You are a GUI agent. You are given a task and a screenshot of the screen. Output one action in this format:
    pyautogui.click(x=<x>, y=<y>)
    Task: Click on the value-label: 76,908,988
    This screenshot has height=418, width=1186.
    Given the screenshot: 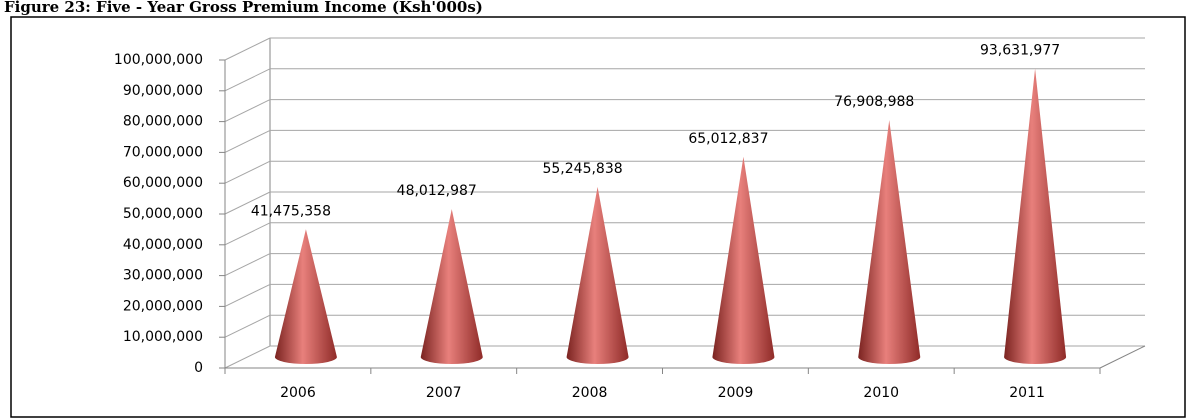 What is the action you would take?
    pyautogui.click(x=874, y=102)
    